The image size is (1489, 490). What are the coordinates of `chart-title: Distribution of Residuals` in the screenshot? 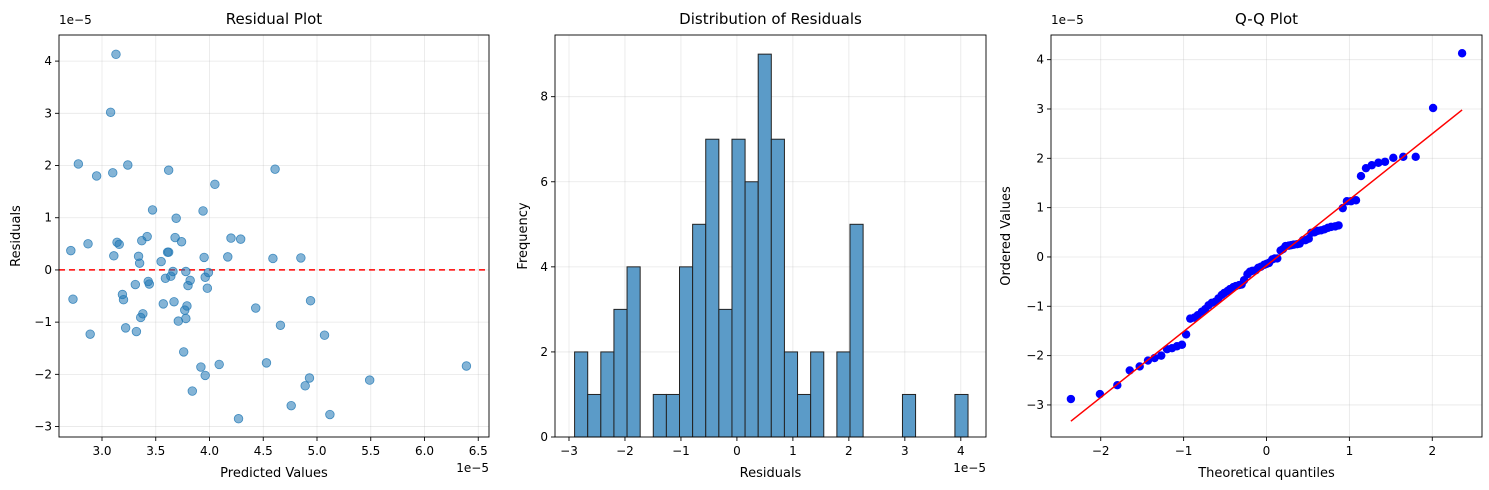 It's located at (770, 19).